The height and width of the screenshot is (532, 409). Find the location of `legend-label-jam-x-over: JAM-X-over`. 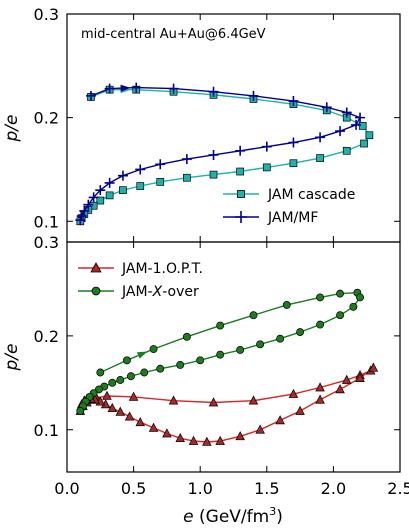

legend-label-jam-x-over: JAM-X-over is located at coordinates (160, 292).